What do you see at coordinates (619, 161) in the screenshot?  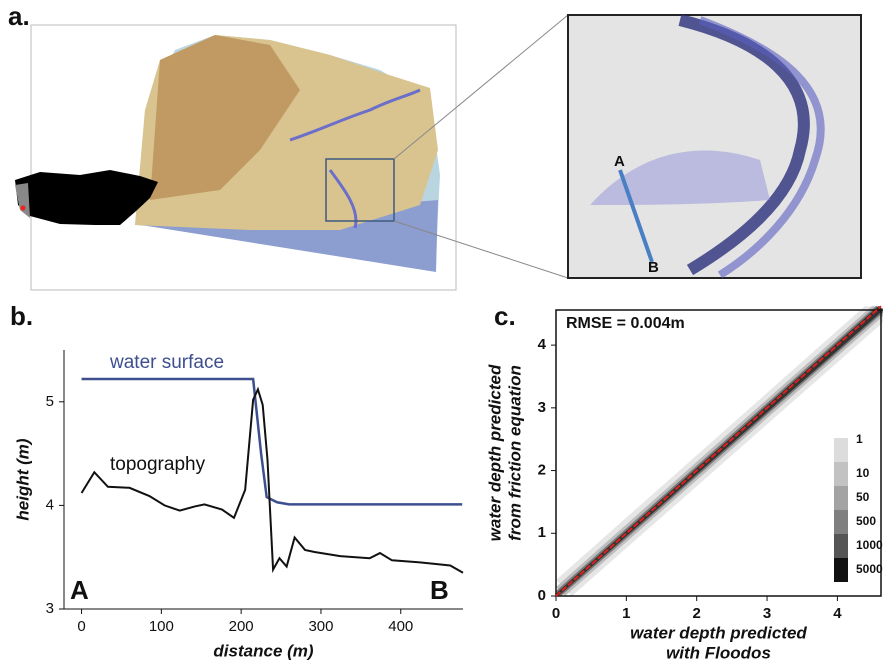 I see `point-label: A` at bounding box center [619, 161].